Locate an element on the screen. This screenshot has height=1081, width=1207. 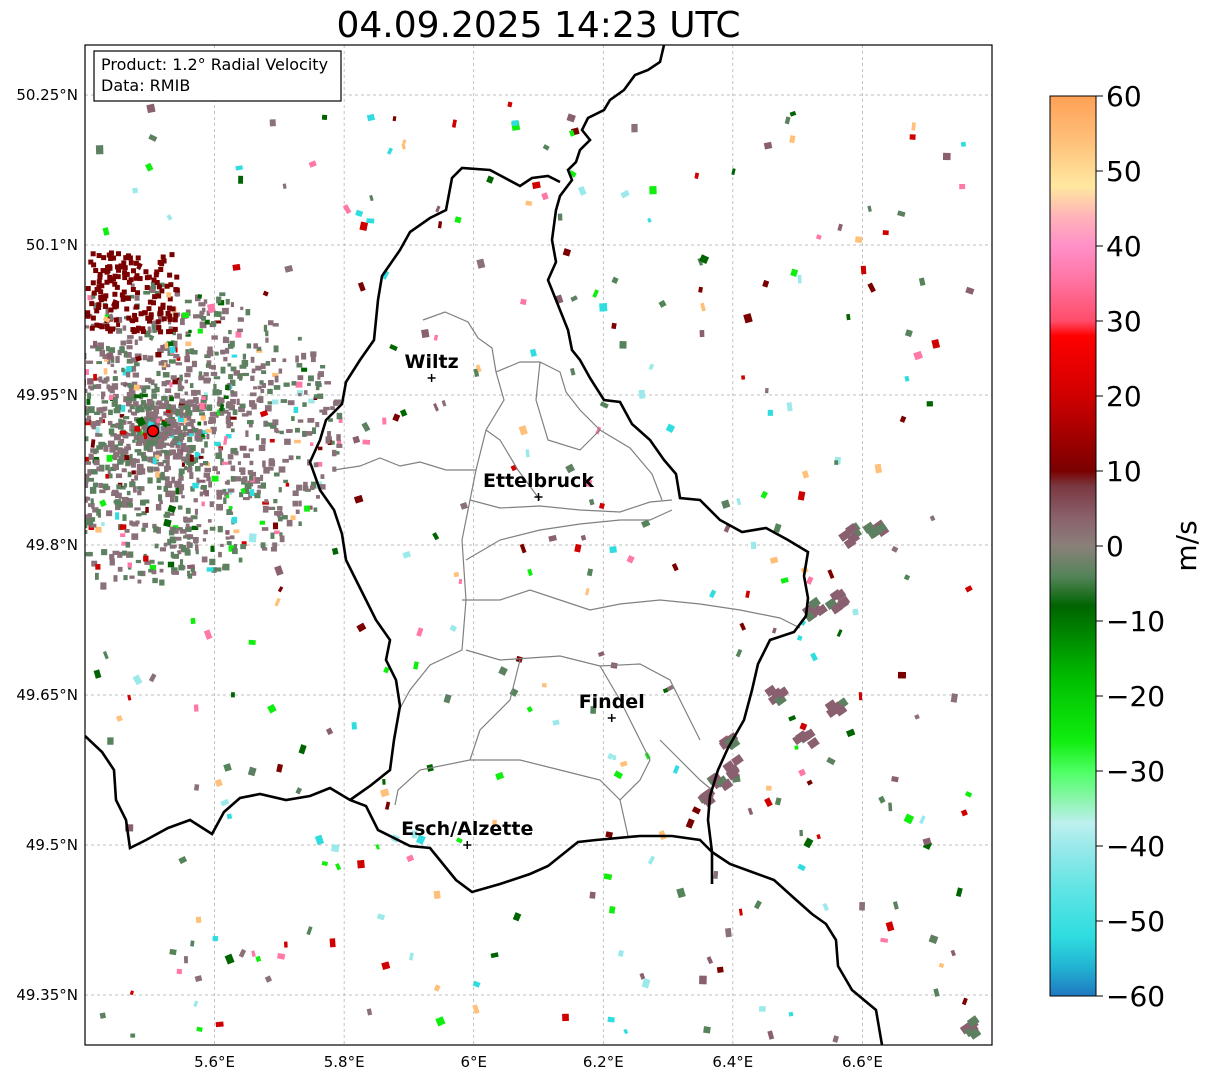
colorbar-tick-label: 40 is located at coordinates (1124, 246).